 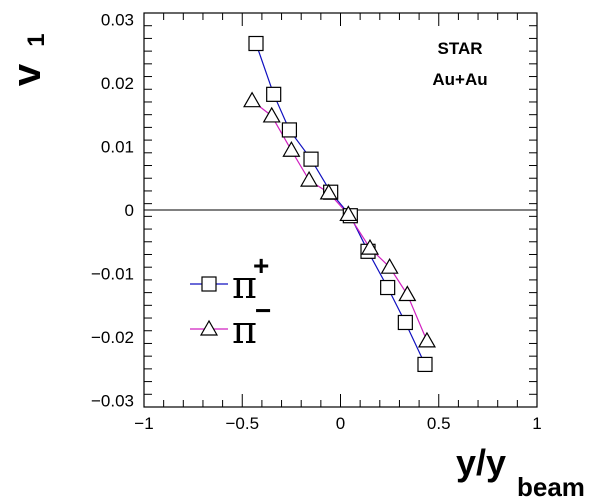 I want to click on y-tick-label: 0.02, so click(x=117, y=83).